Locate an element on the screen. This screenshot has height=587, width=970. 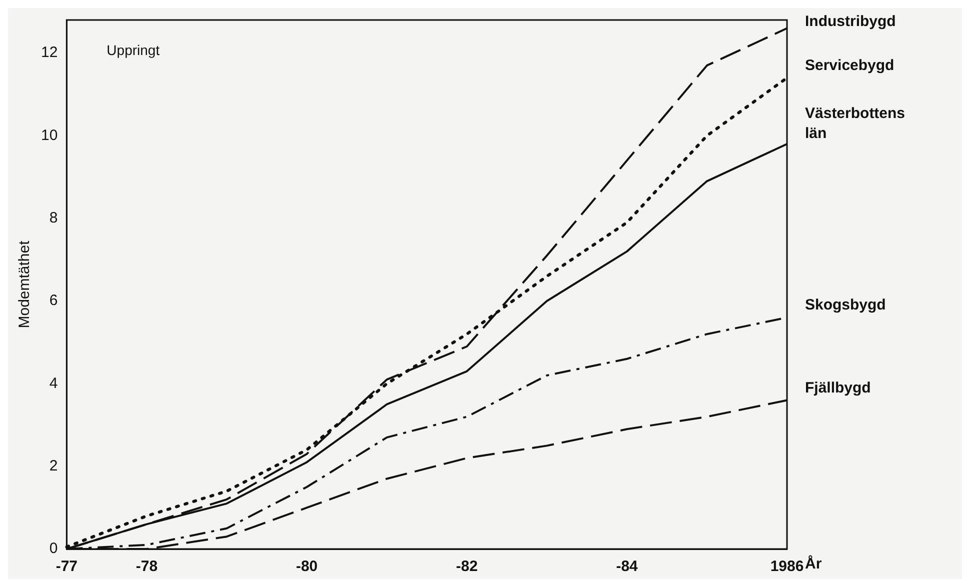
y-tick-label: 4 is located at coordinates (53, 383).